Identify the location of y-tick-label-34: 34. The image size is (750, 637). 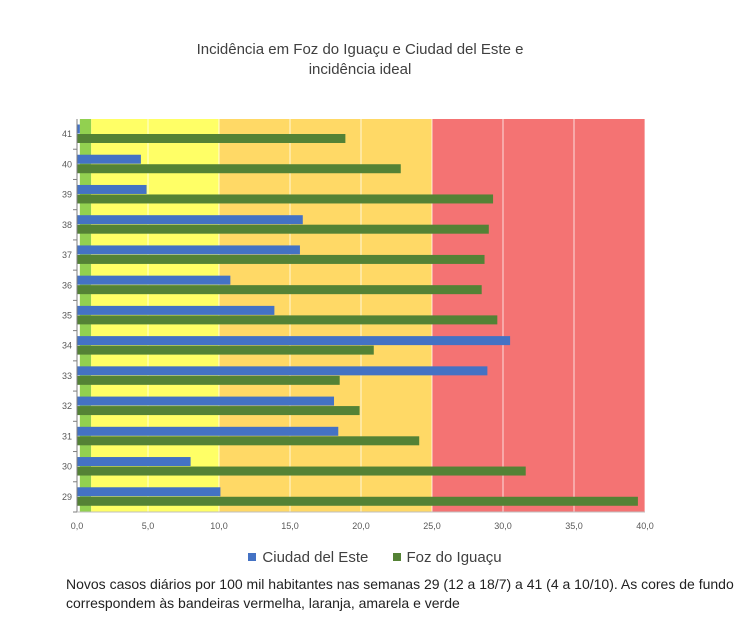
(67, 346).